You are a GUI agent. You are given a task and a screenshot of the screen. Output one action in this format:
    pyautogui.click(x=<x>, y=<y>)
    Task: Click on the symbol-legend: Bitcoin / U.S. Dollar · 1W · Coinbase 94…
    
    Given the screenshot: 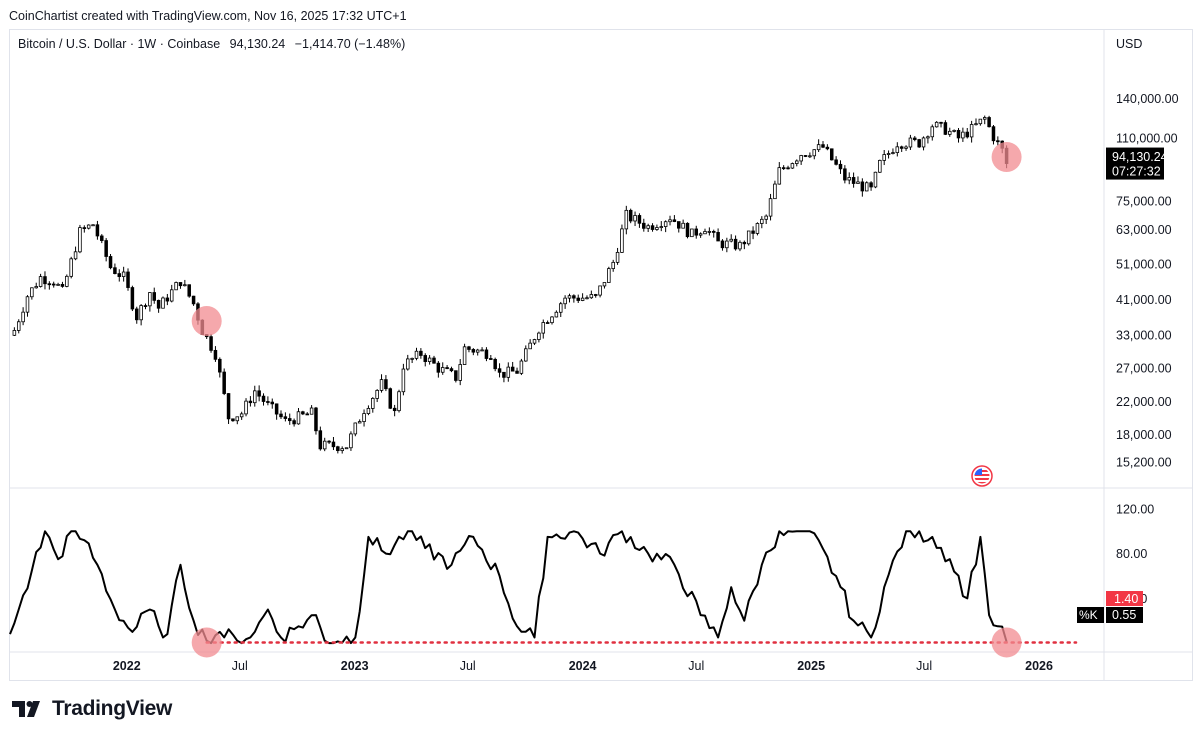 What is the action you would take?
    pyautogui.click(x=214, y=44)
    